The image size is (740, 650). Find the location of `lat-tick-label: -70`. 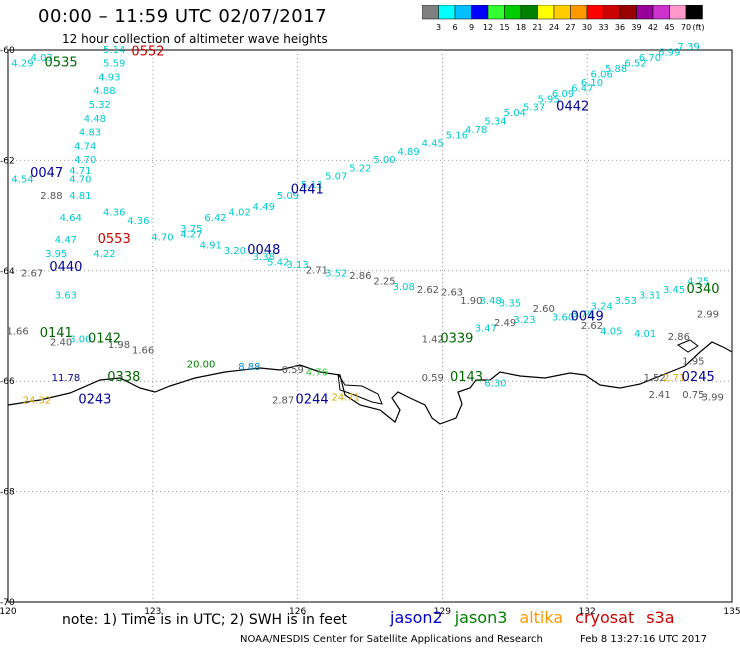

lat-tick-label: -70 is located at coordinates (7, 603).